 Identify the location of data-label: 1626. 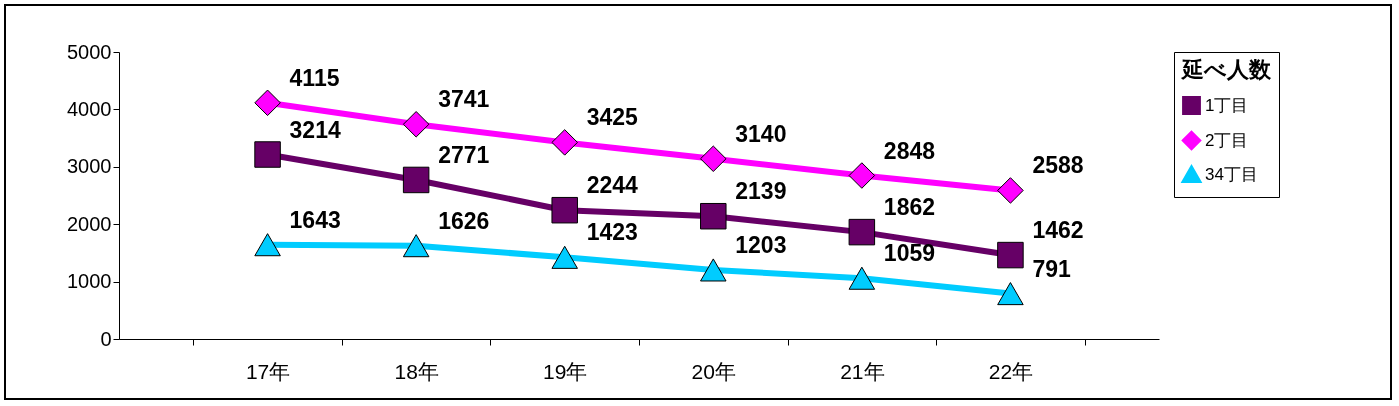
(464, 220).